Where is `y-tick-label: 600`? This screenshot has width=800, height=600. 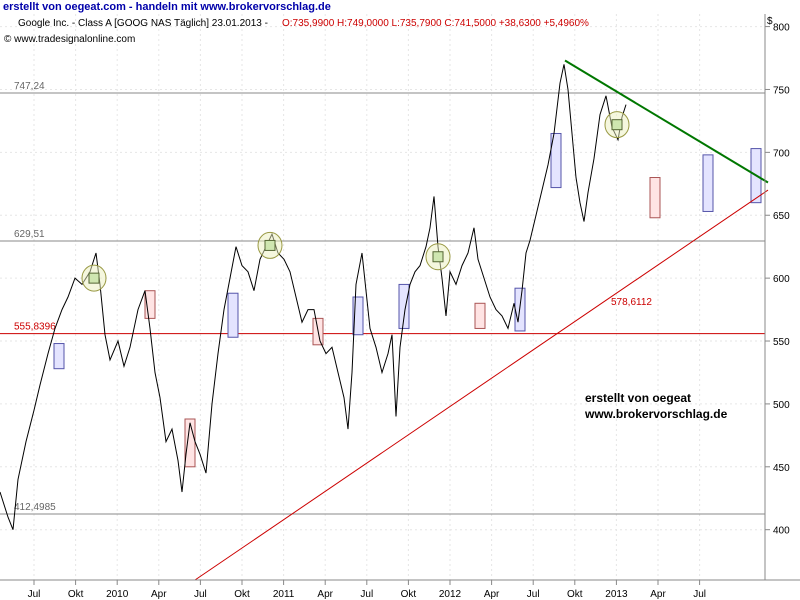 y-tick-label: 600 is located at coordinates (781, 279).